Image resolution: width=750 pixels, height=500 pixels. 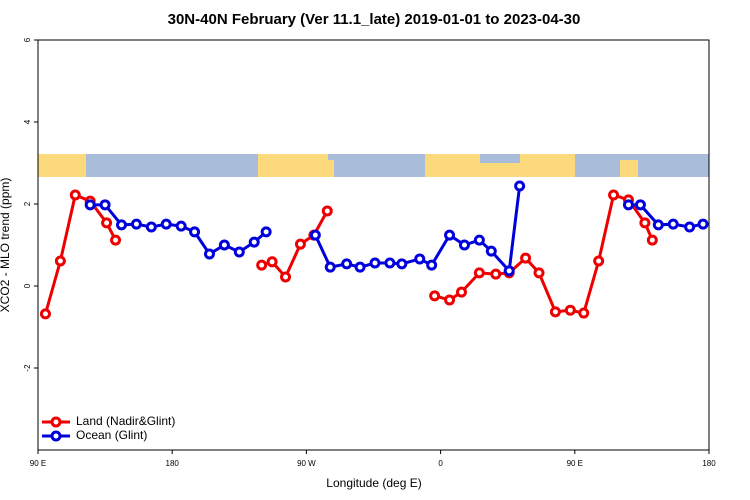 What do you see at coordinates (27, 285) in the screenshot?
I see `y-tick-label: 0` at bounding box center [27, 285].